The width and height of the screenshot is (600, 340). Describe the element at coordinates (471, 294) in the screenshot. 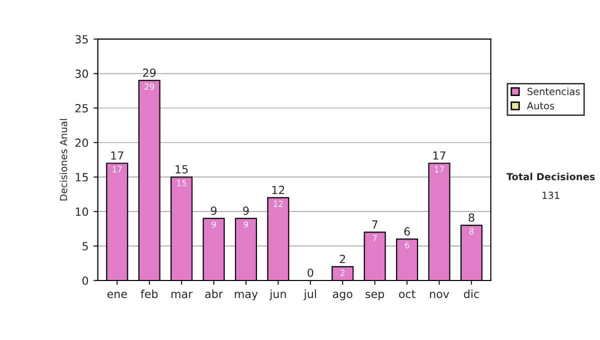

I see `x-tick-label: dic` at that location.